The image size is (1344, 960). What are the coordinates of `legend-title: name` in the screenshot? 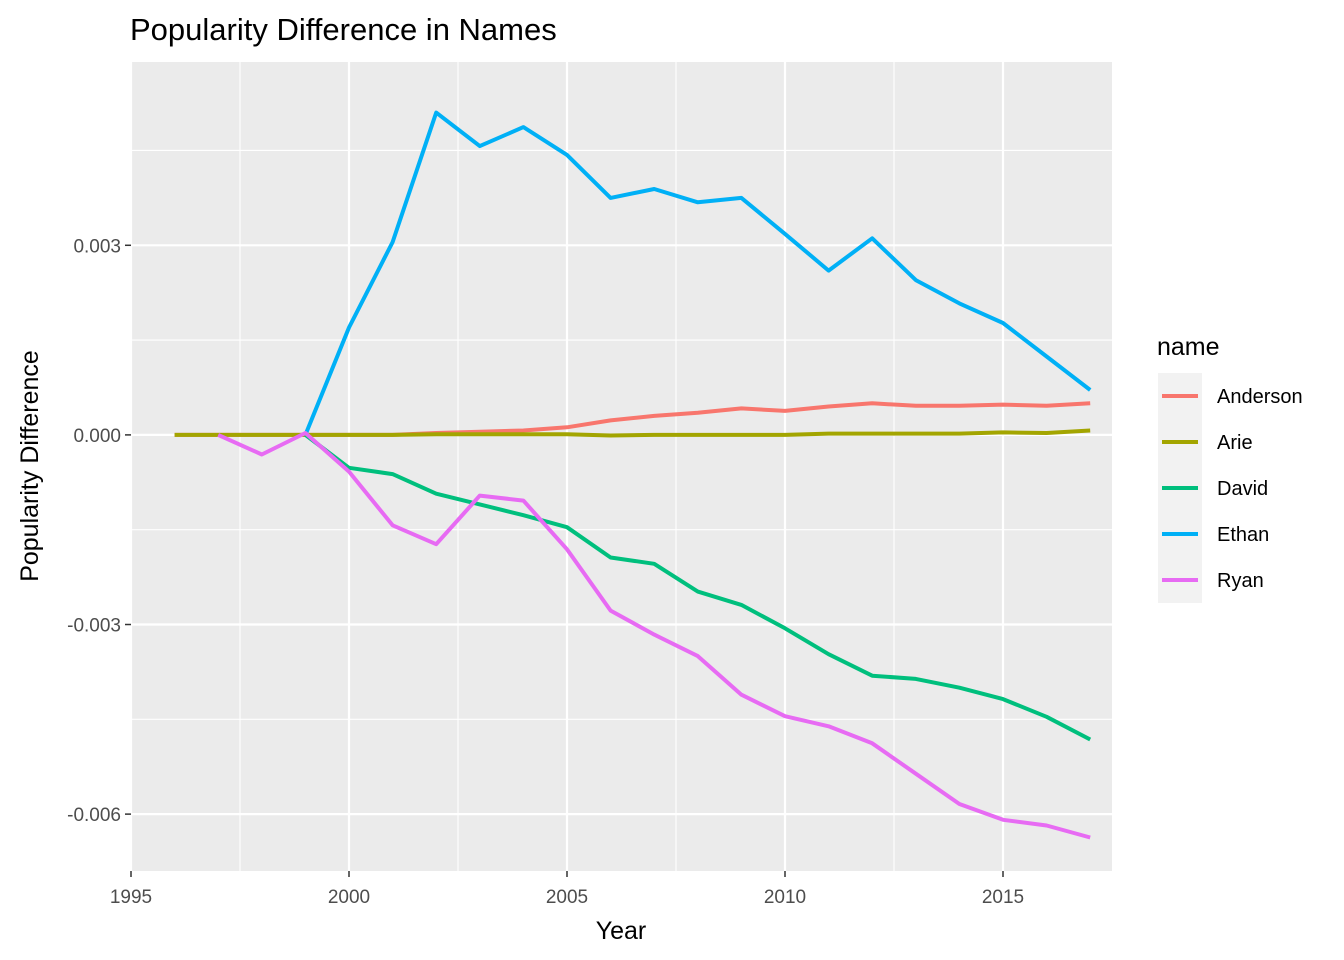 It's located at (1188, 347).